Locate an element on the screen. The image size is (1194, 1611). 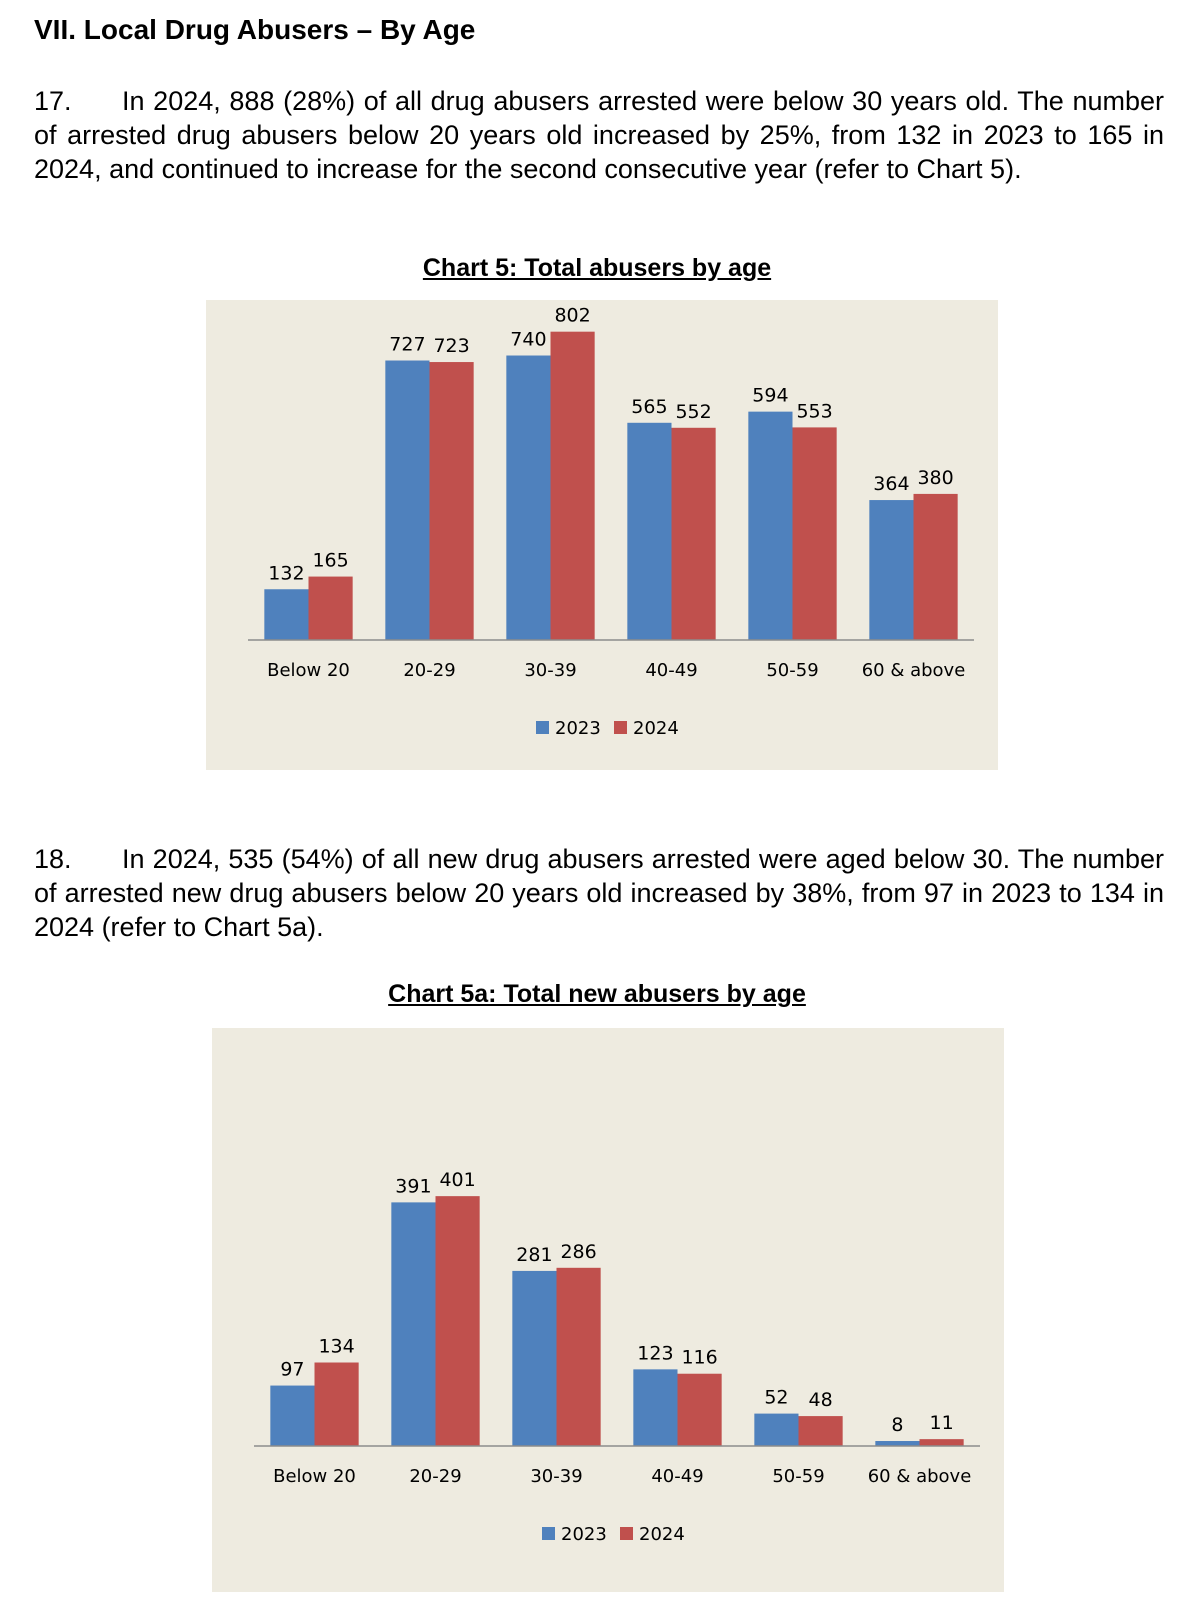
data-label-2023-3: 281 is located at coordinates (534, 1255).